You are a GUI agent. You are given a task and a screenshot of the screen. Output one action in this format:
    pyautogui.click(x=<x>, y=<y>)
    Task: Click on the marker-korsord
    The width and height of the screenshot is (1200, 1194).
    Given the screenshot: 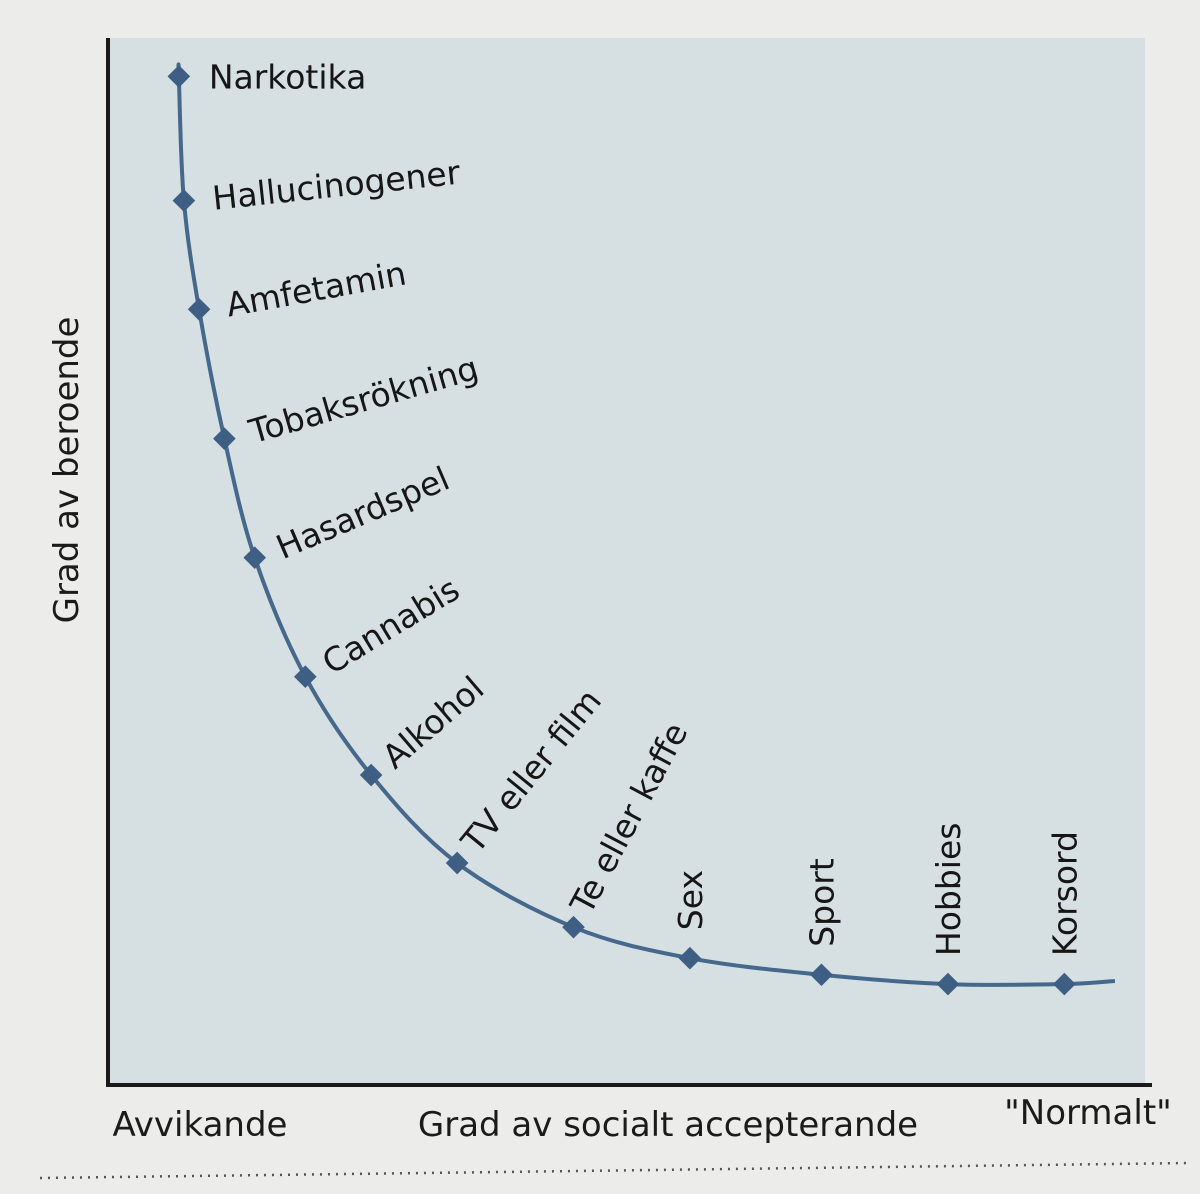 What is the action you would take?
    pyautogui.click(x=1064, y=984)
    